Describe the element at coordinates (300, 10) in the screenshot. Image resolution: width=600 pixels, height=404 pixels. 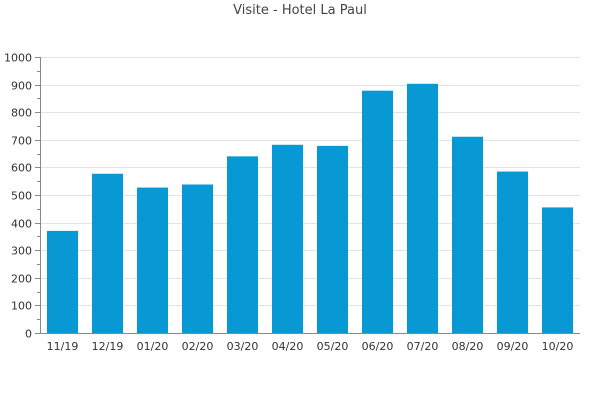
I see `chart-title: Visite - Hotel La Paul` at that location.